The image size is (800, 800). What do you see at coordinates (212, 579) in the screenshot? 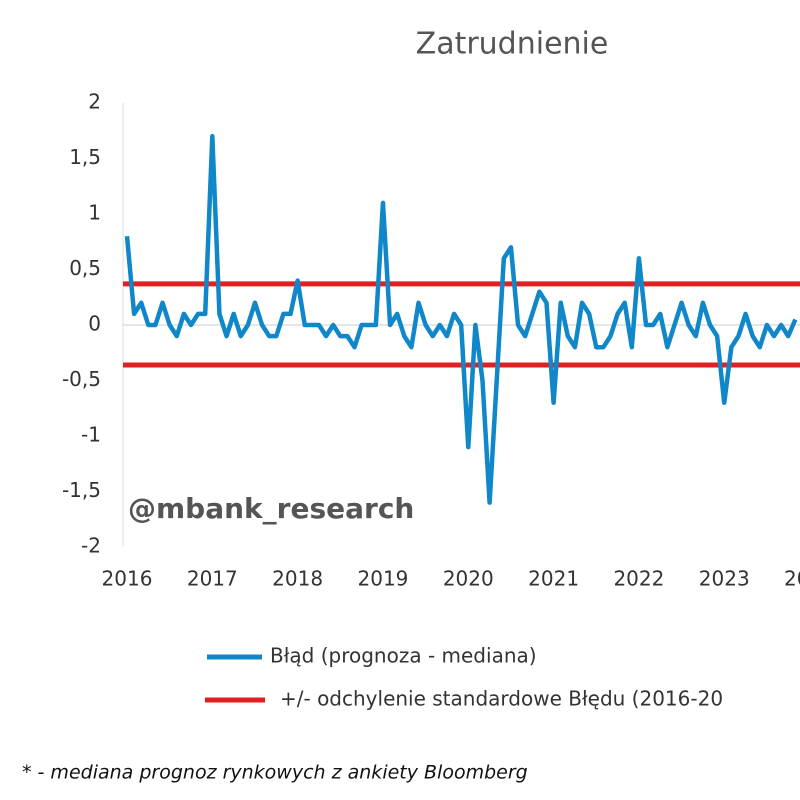
I see `x-tick-label: 2017` at bounding box center [212, 579].